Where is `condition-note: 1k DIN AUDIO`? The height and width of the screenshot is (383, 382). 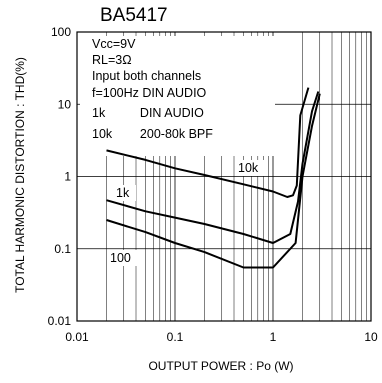 condition-note: 1k DIN AUDIO is located at coordinates (148, 113).